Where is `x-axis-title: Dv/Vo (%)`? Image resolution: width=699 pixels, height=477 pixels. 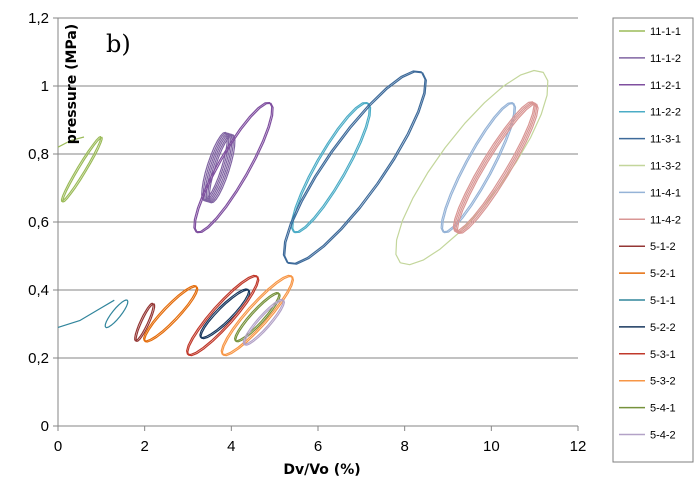
x-axis-title: Dv/Vo (%) is located at coordinates (321, 469).